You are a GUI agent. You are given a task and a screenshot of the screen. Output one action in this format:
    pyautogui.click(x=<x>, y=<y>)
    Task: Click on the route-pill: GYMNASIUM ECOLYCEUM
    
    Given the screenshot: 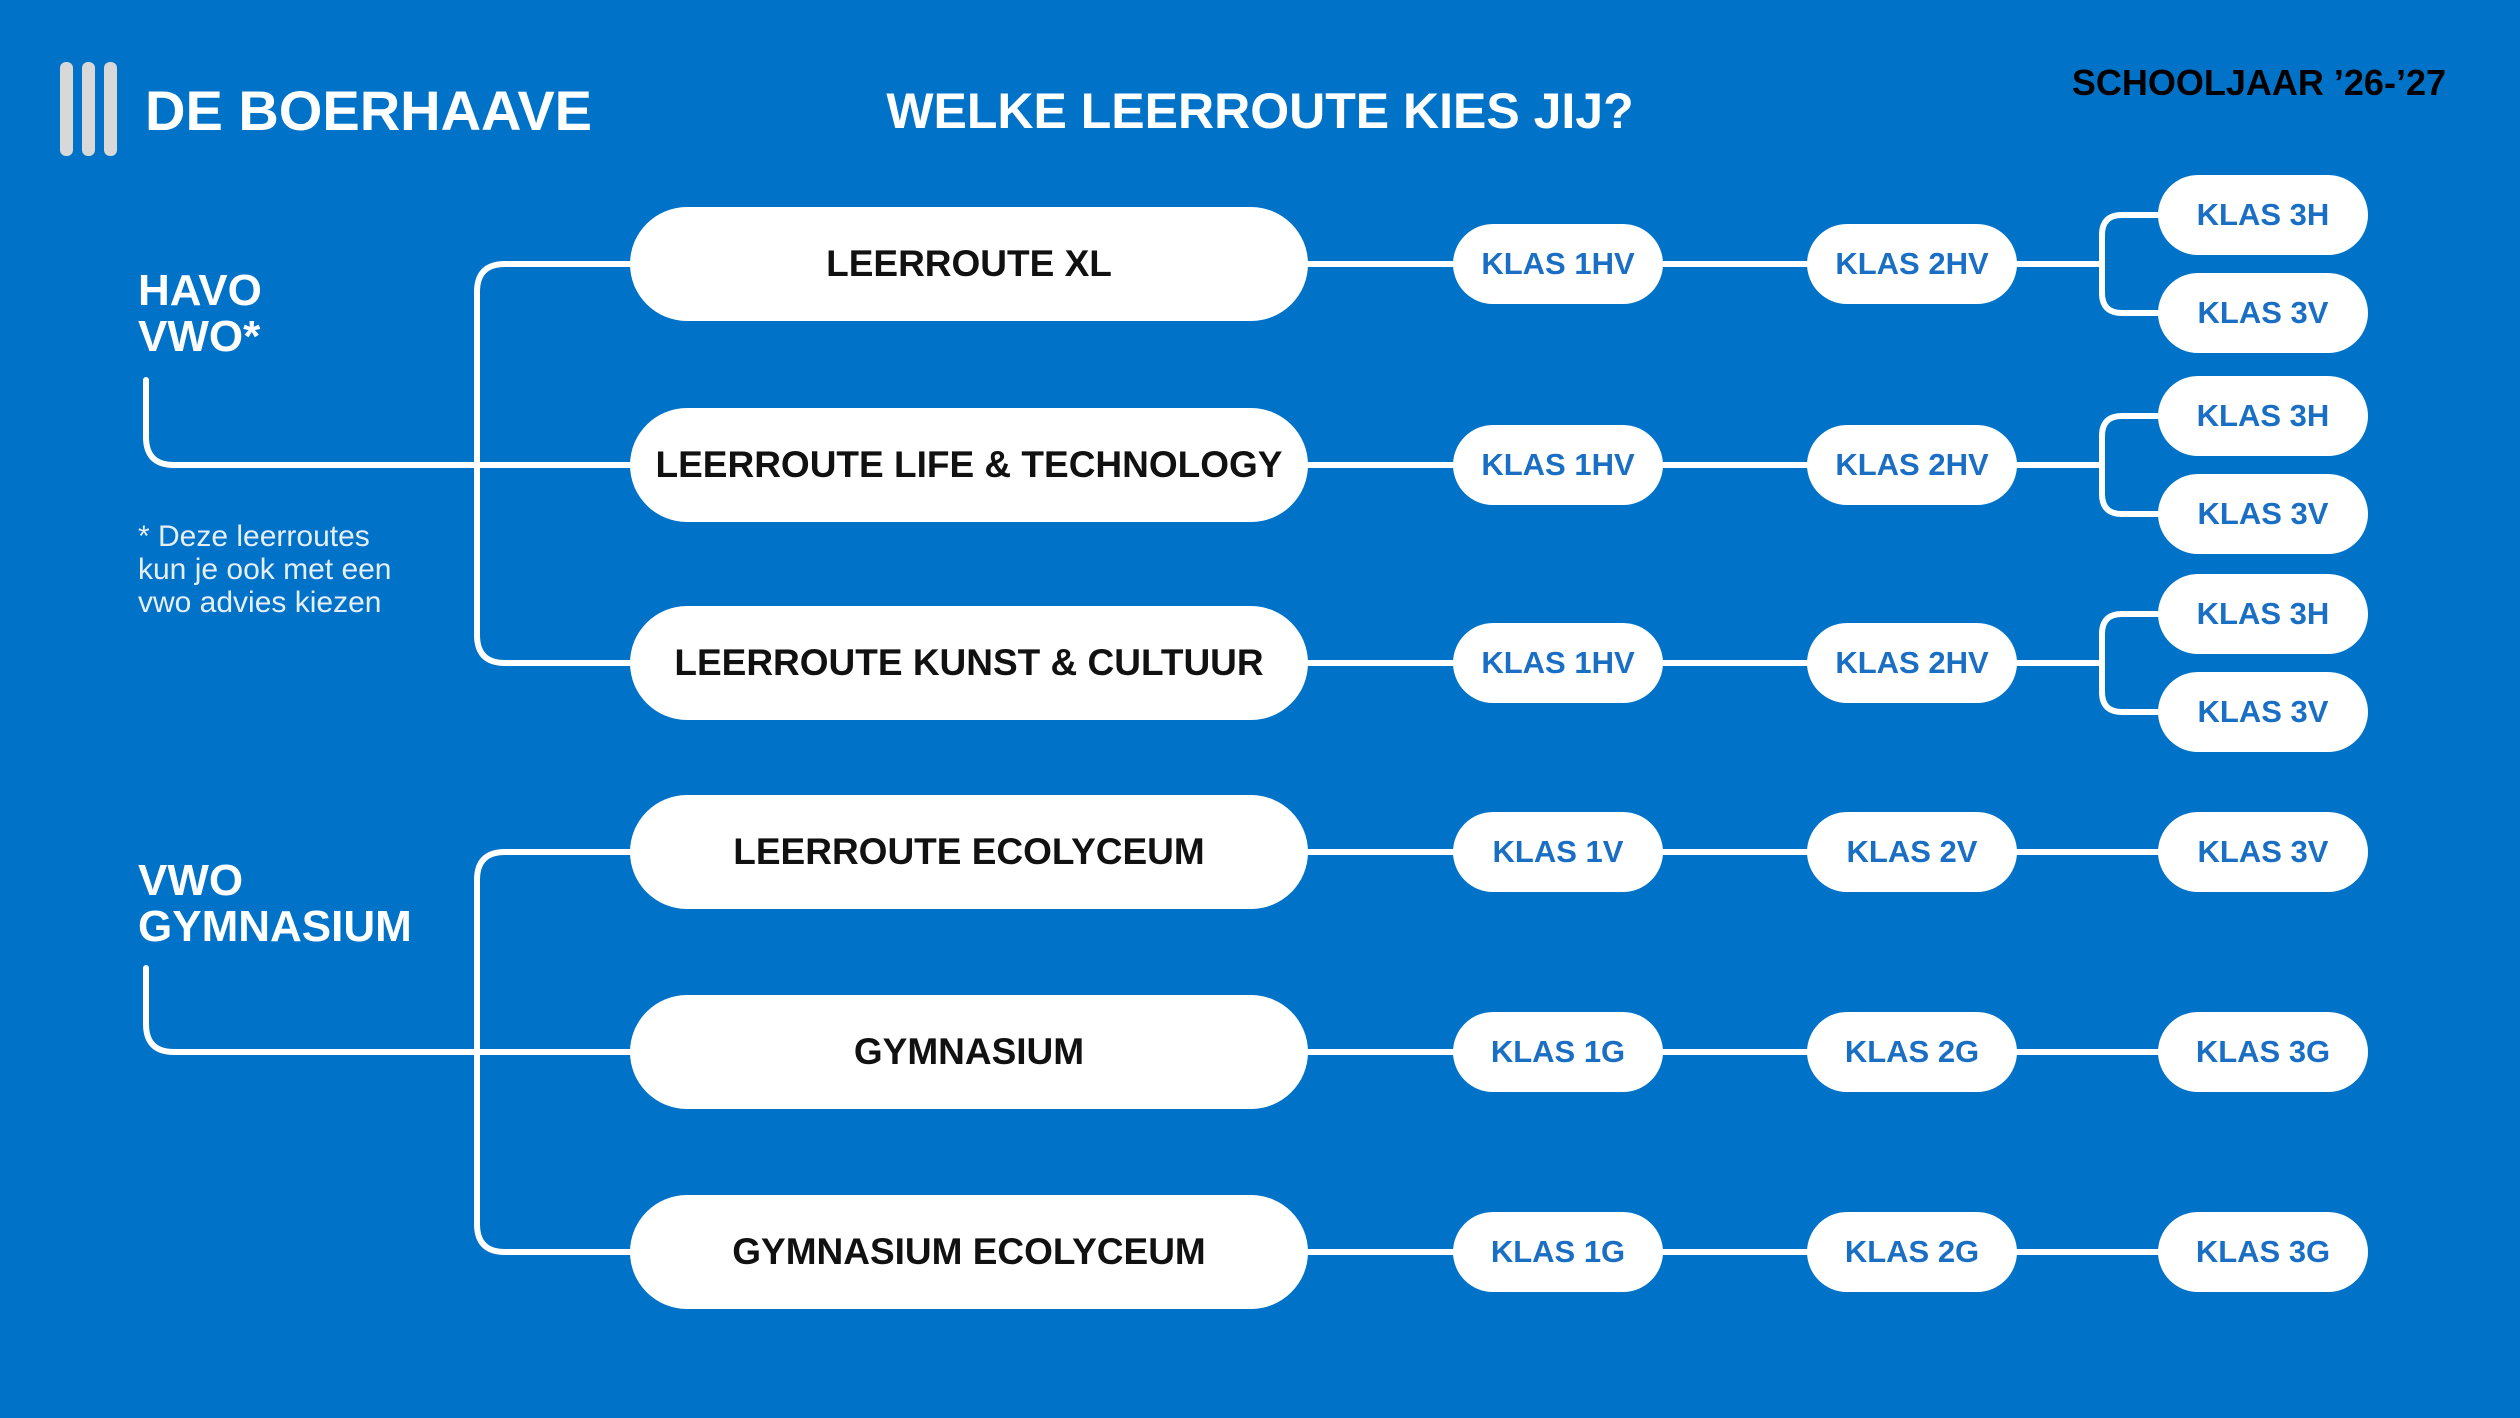 What is the action you would take?
    pyautogui.click(x=969, y=1252)
    